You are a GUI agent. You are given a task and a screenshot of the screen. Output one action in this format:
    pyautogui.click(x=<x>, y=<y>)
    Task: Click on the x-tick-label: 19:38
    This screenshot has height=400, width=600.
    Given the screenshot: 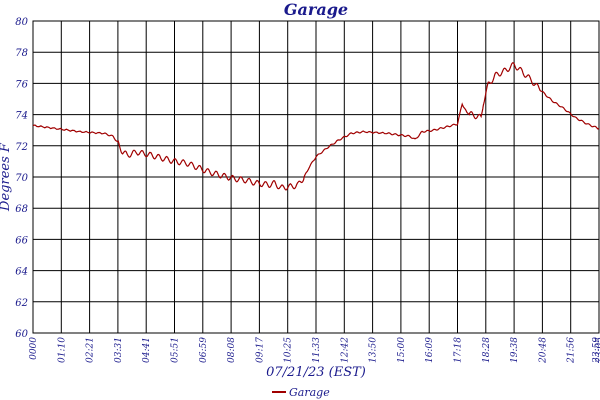 What is the action you would take?
    pyautogui.click(x=515, y=350)
    